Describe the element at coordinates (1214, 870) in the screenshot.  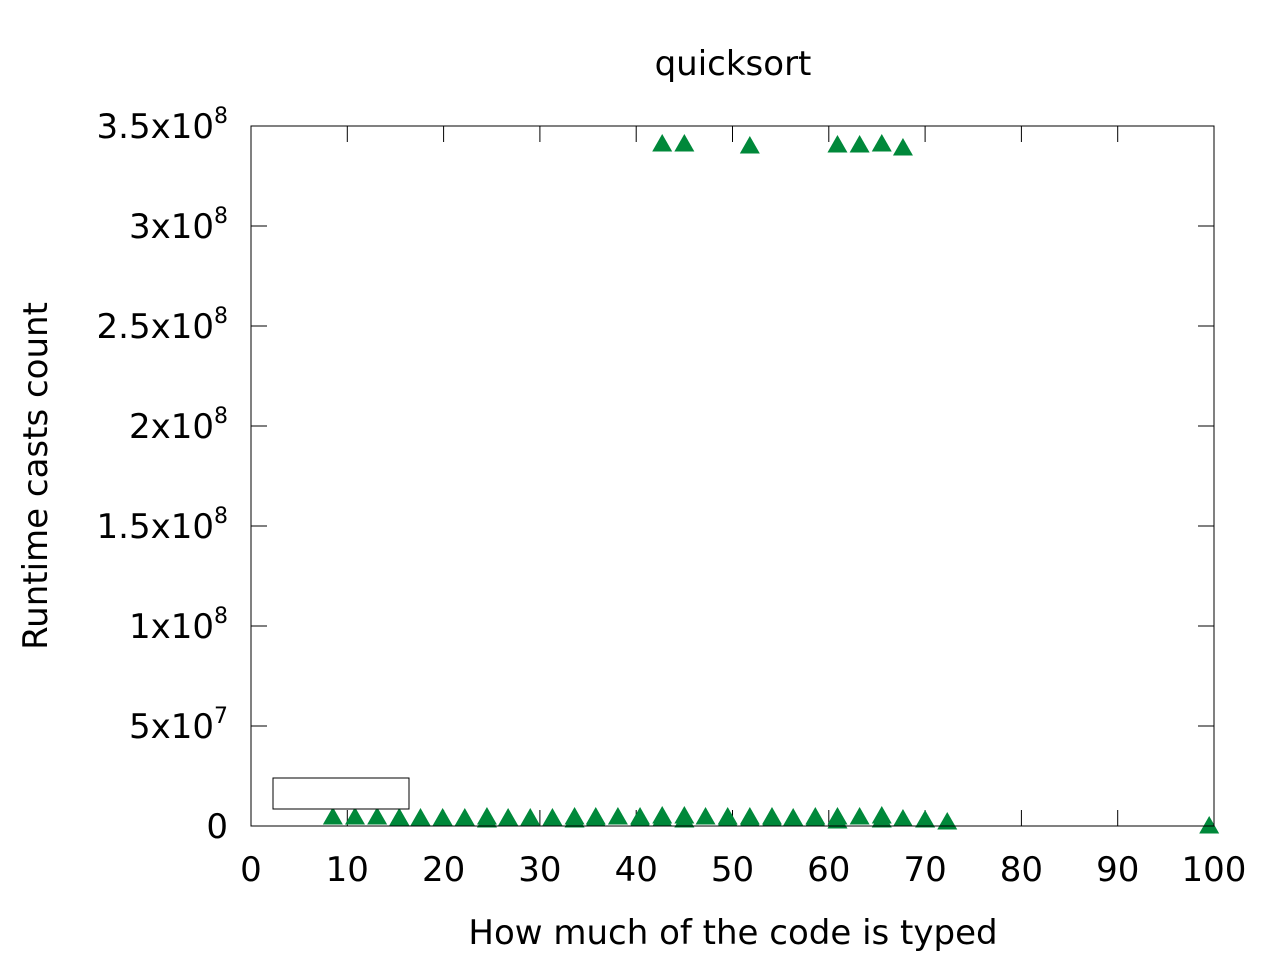
I see `x-tick-label: 100` at that location.